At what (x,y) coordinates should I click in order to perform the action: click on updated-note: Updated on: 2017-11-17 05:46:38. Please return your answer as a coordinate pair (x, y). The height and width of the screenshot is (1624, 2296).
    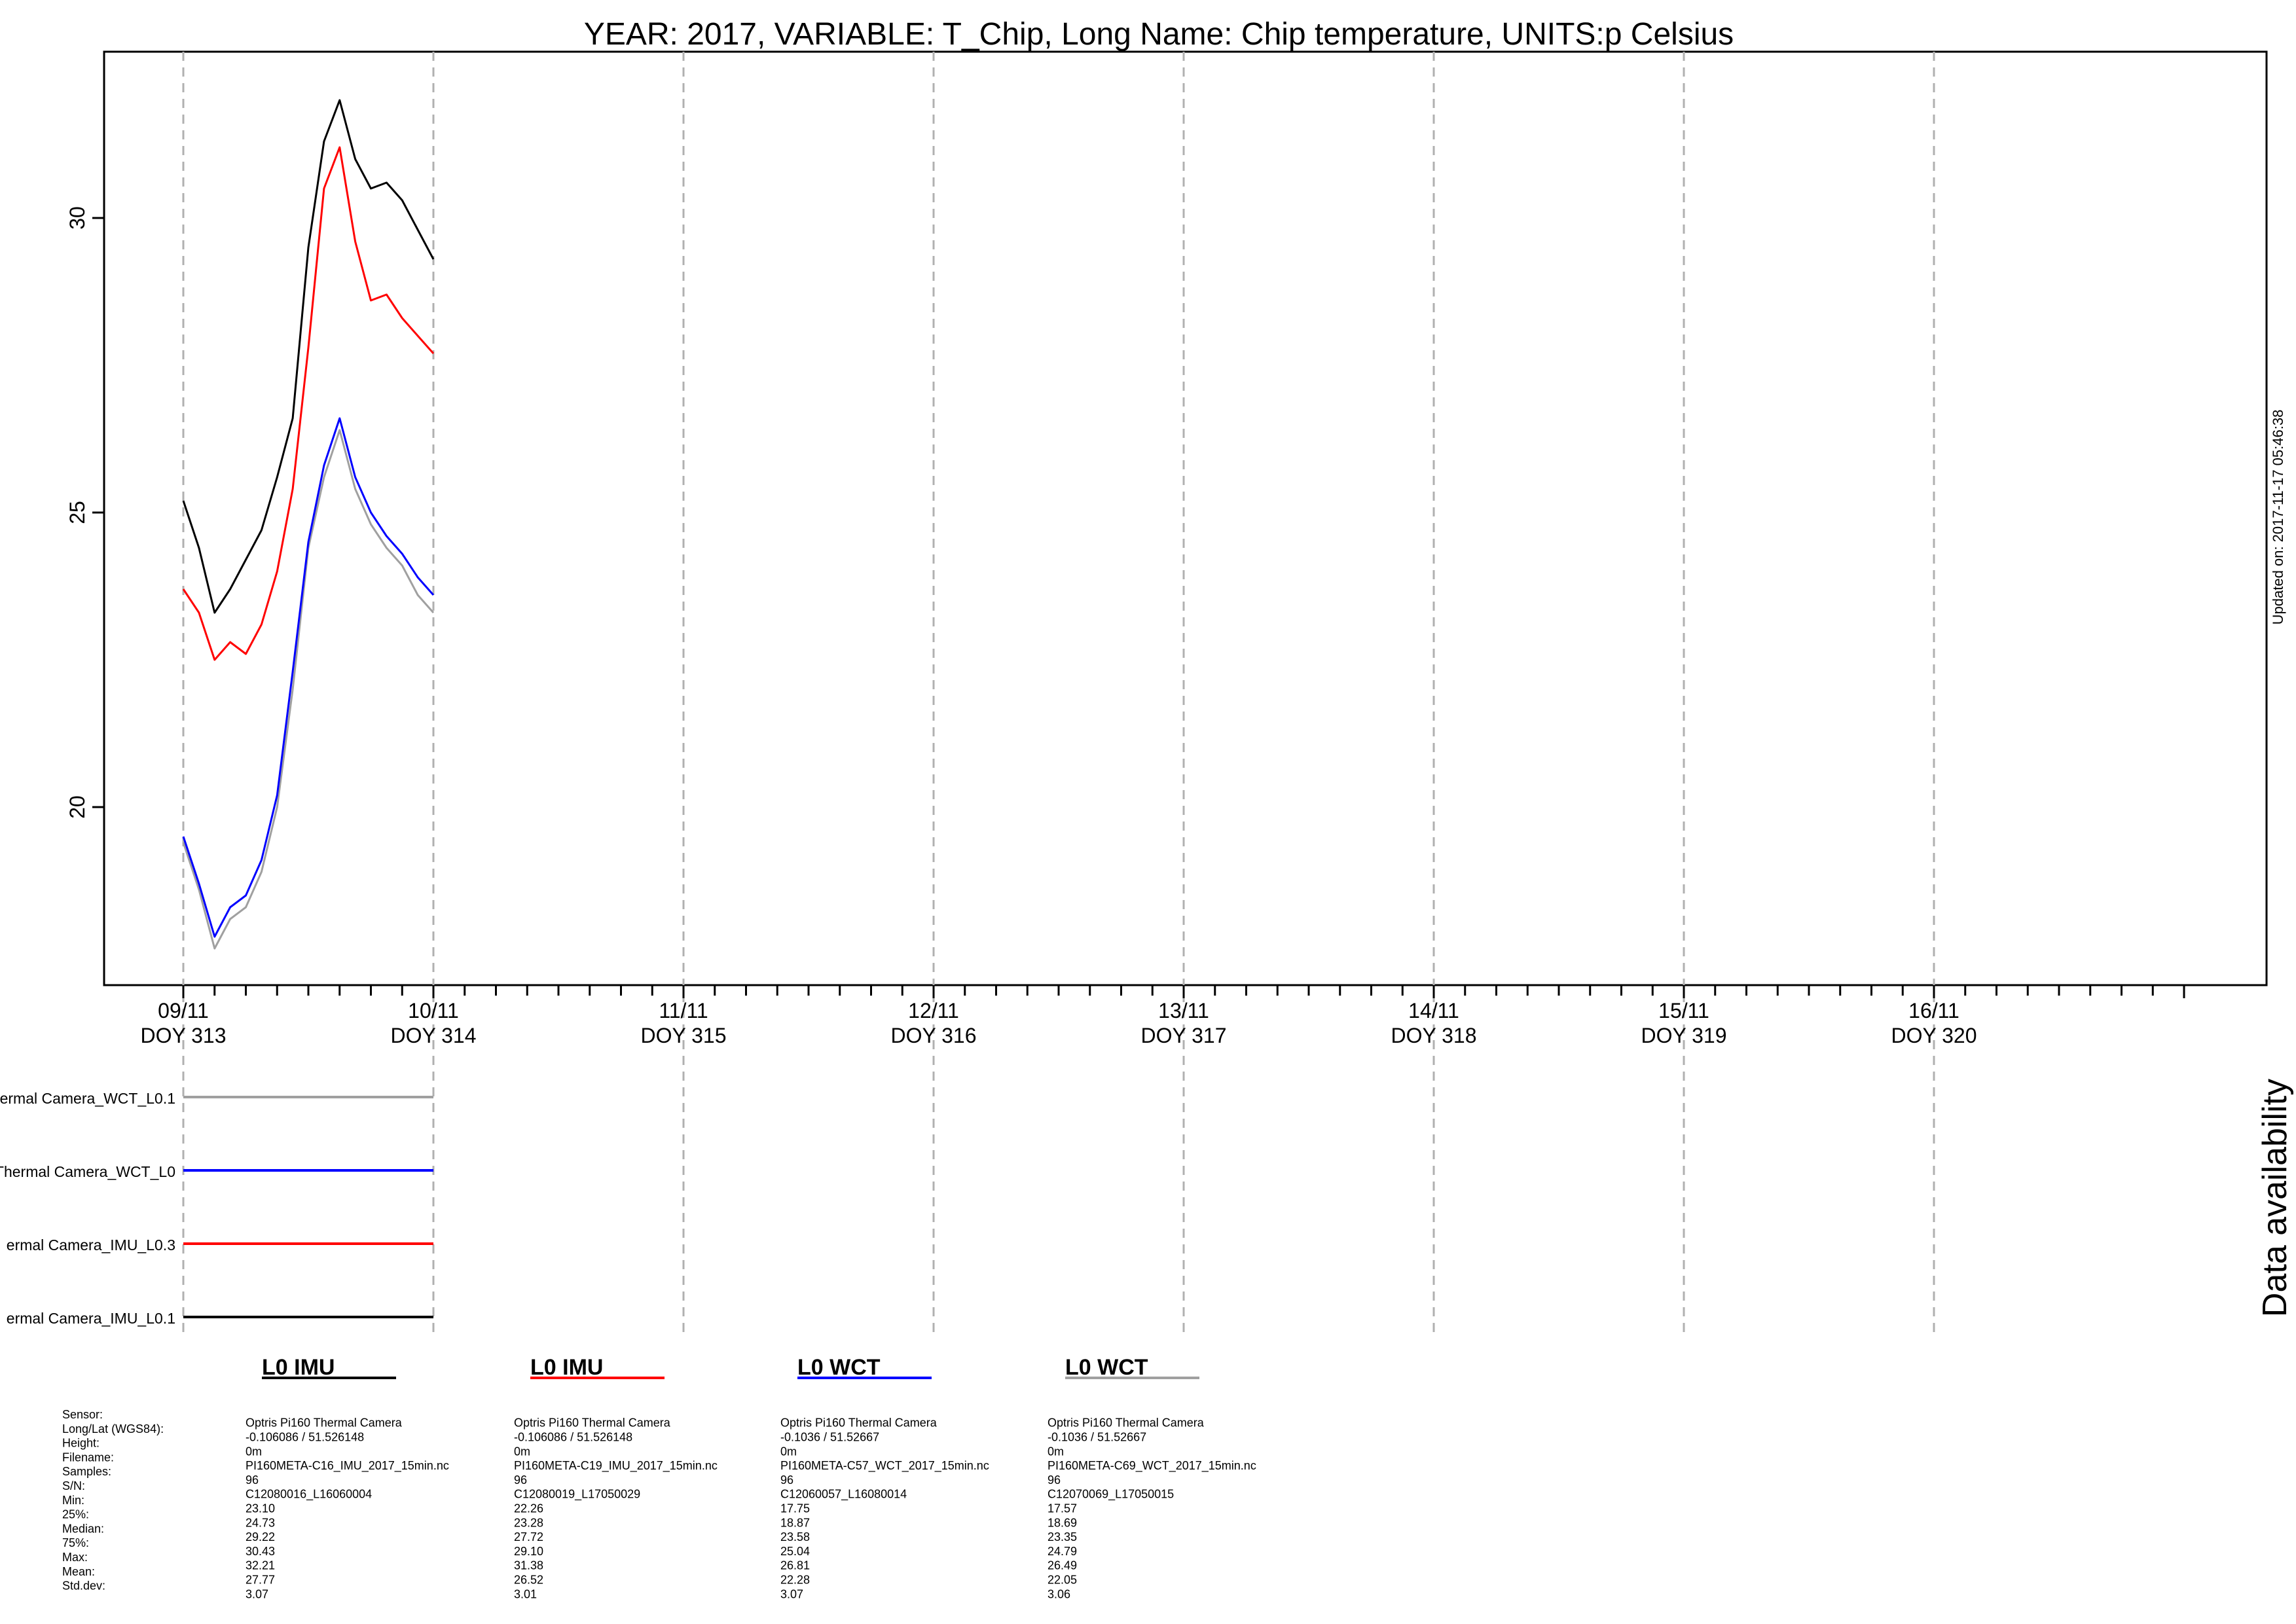
    Looking at the image, I should click on (2278, 517).